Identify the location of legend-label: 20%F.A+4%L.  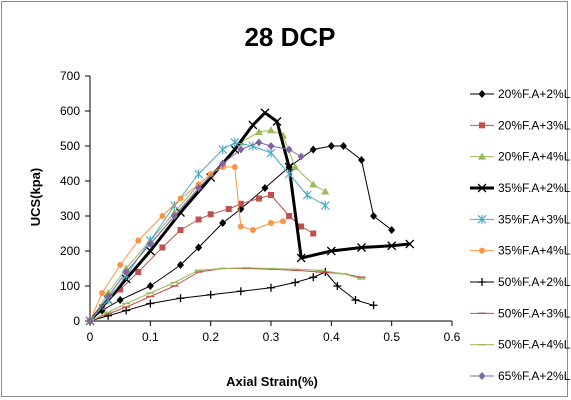
(534, 157).